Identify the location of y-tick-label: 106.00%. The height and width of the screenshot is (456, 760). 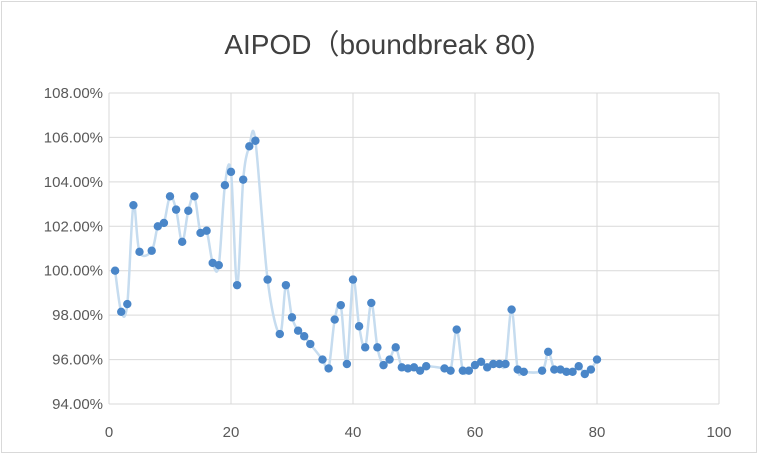
(73, 137).